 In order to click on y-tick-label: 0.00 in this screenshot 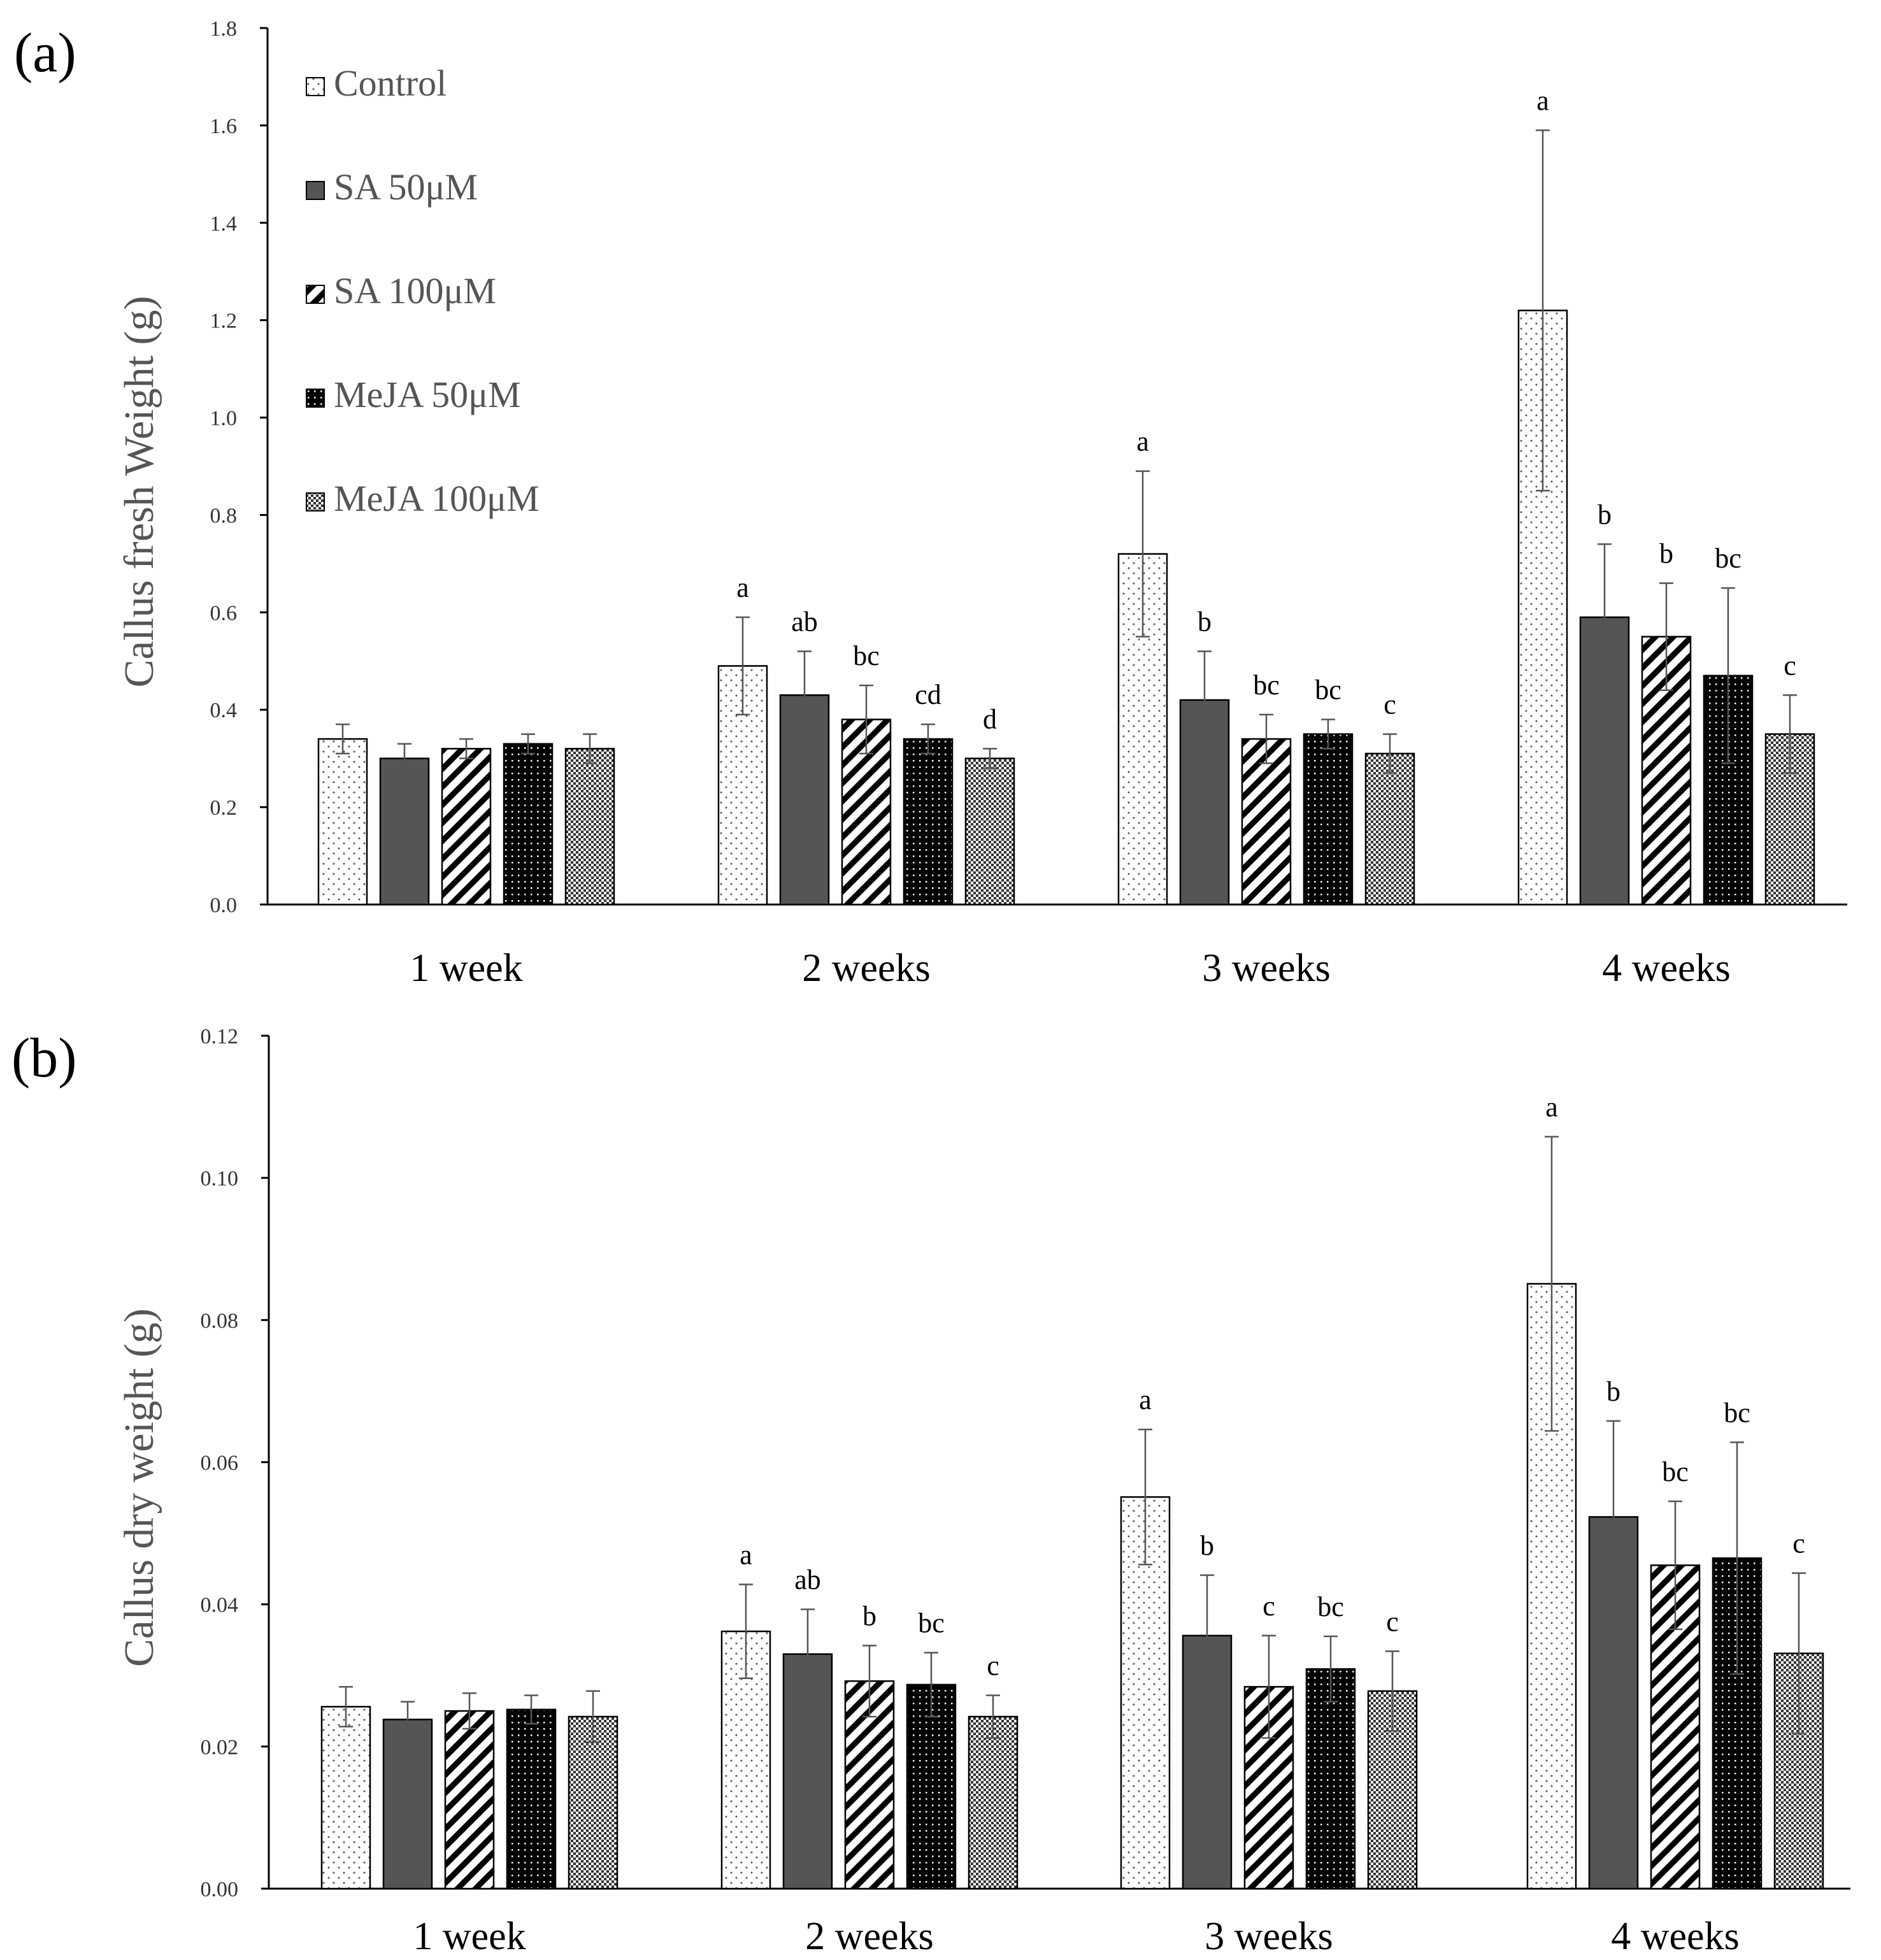, I will do `click(220, 1889)`.